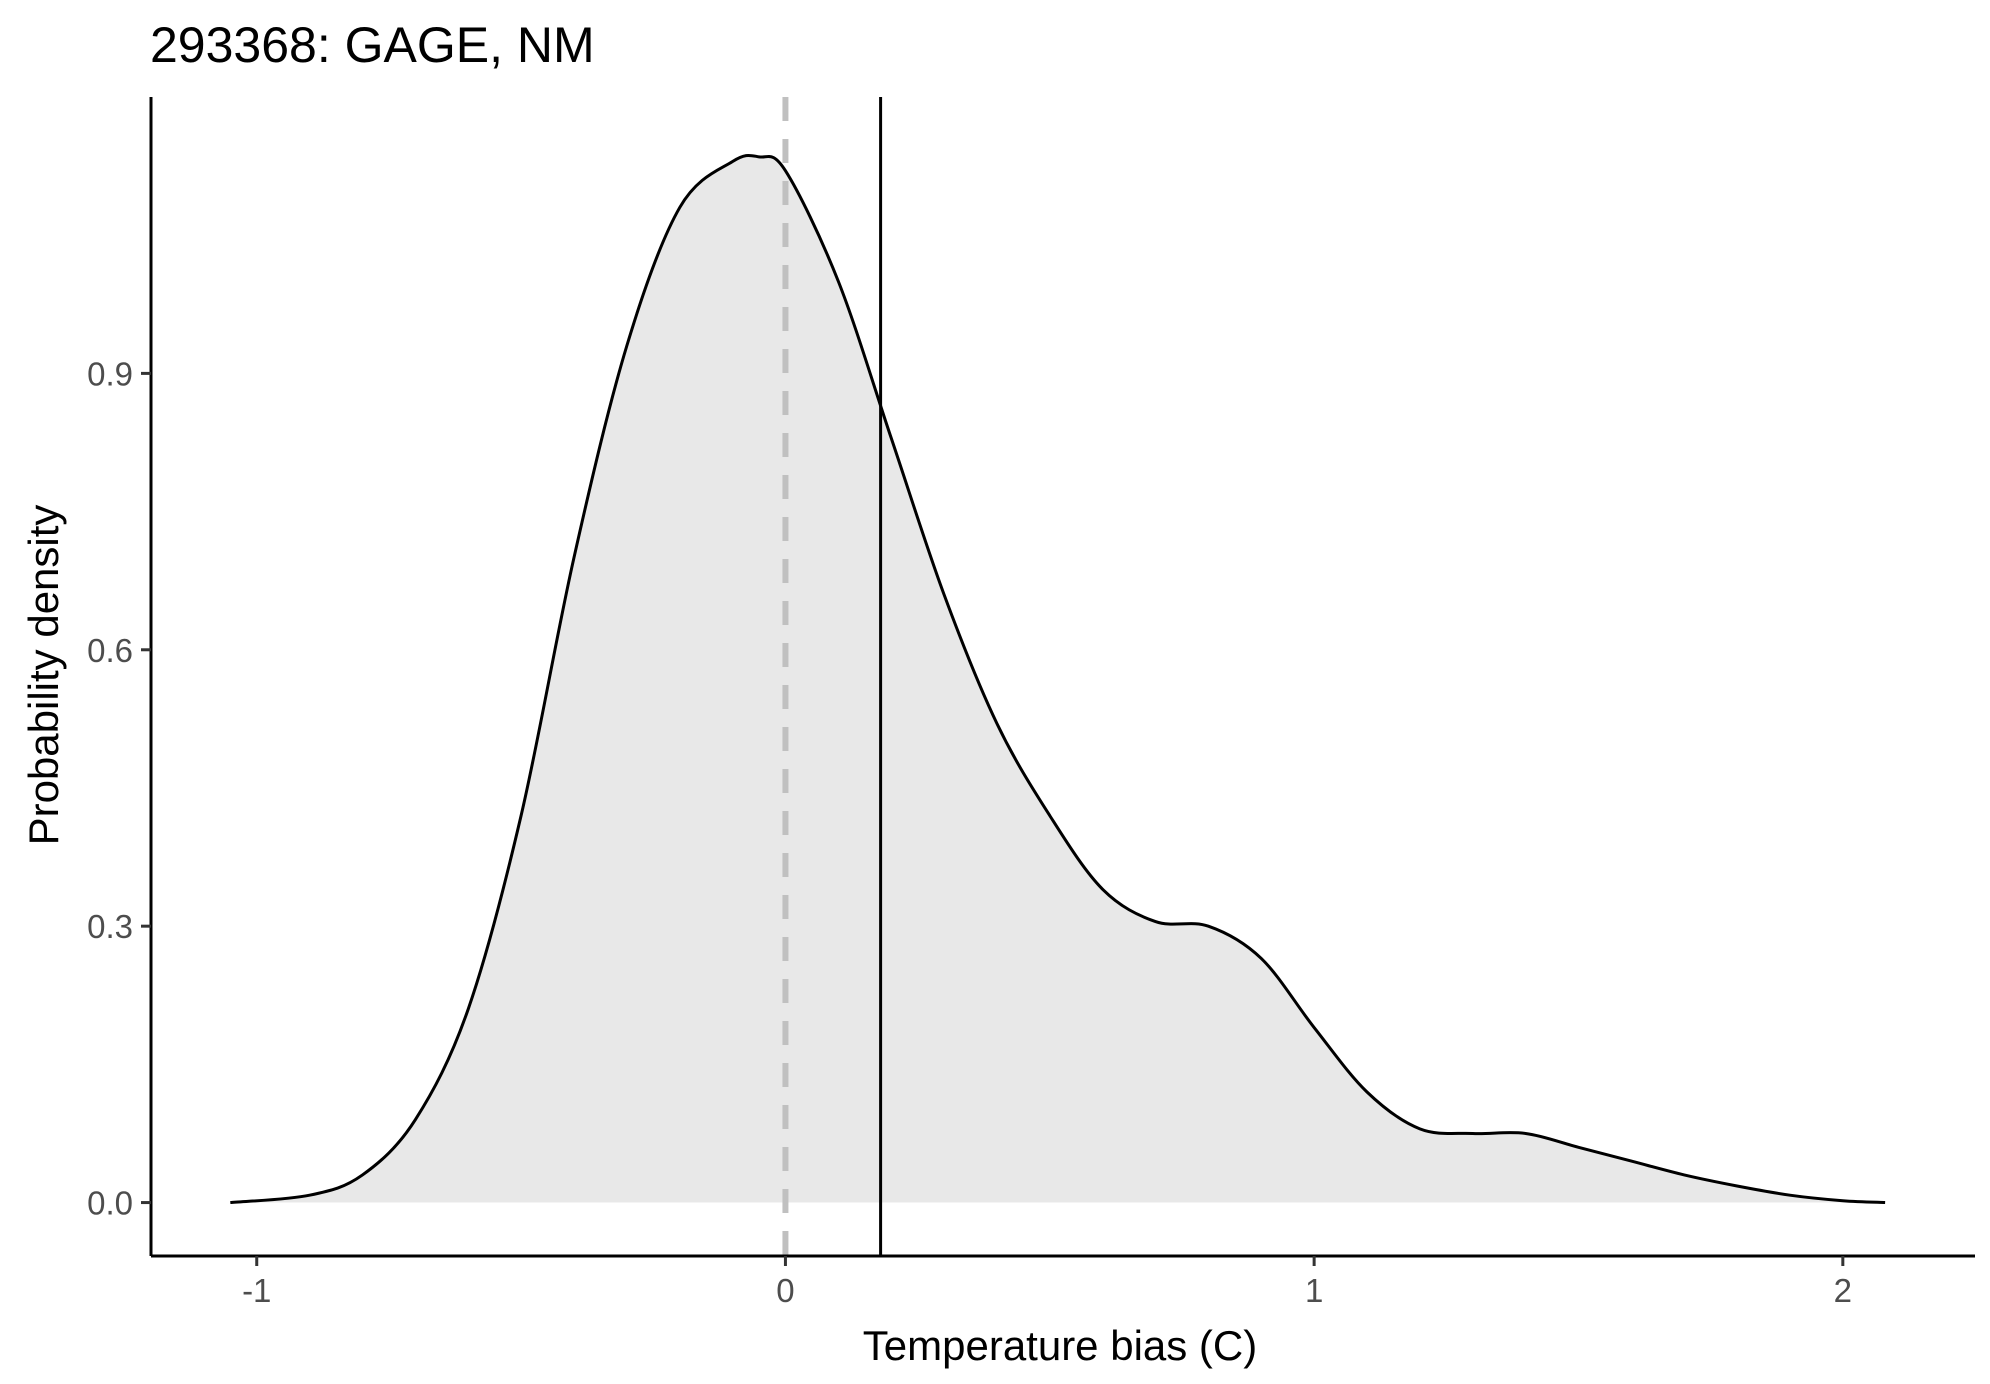 The image size is (1990, 1384). I want to click on x-tick-label: 0, so click(785, 1290).